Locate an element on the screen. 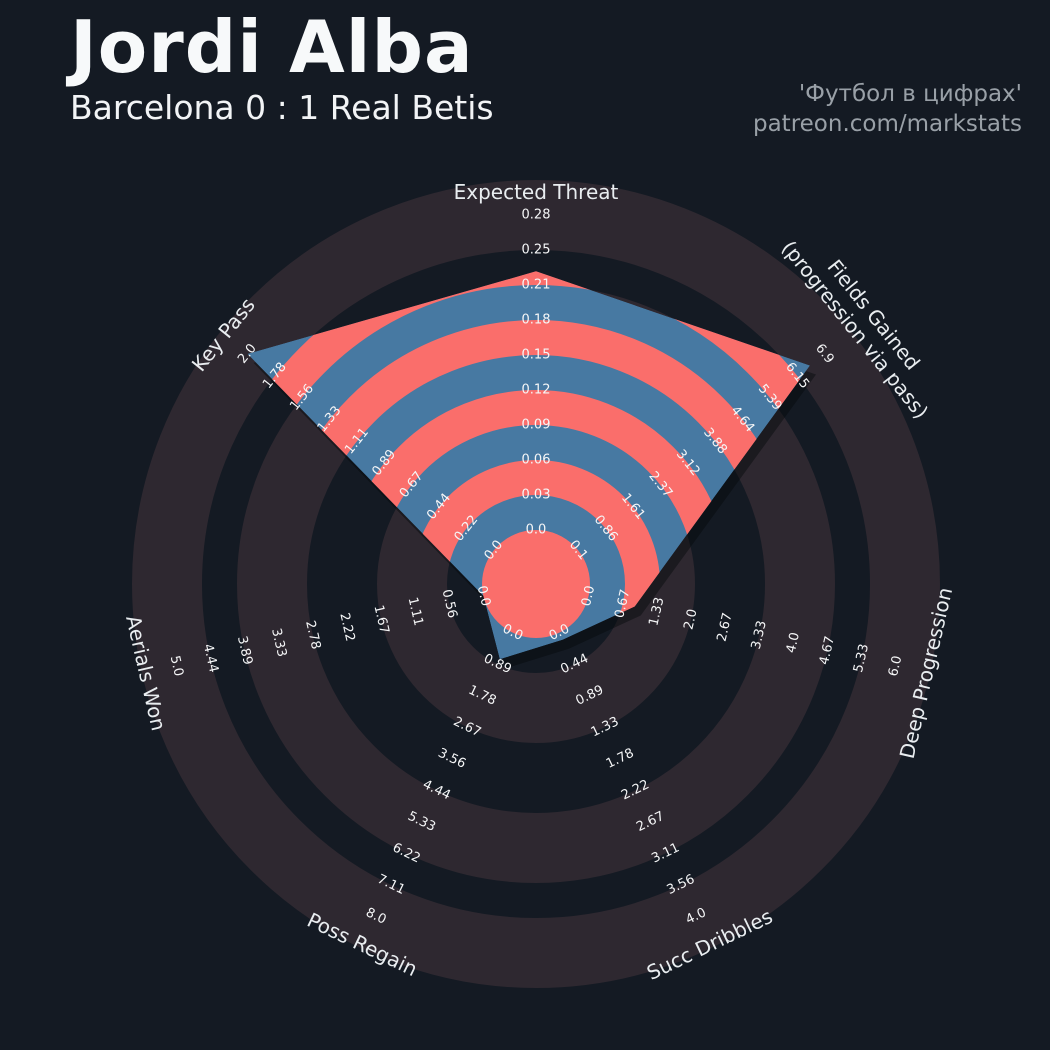  tick-label: 4.44 is located at coordinates (210, 659).